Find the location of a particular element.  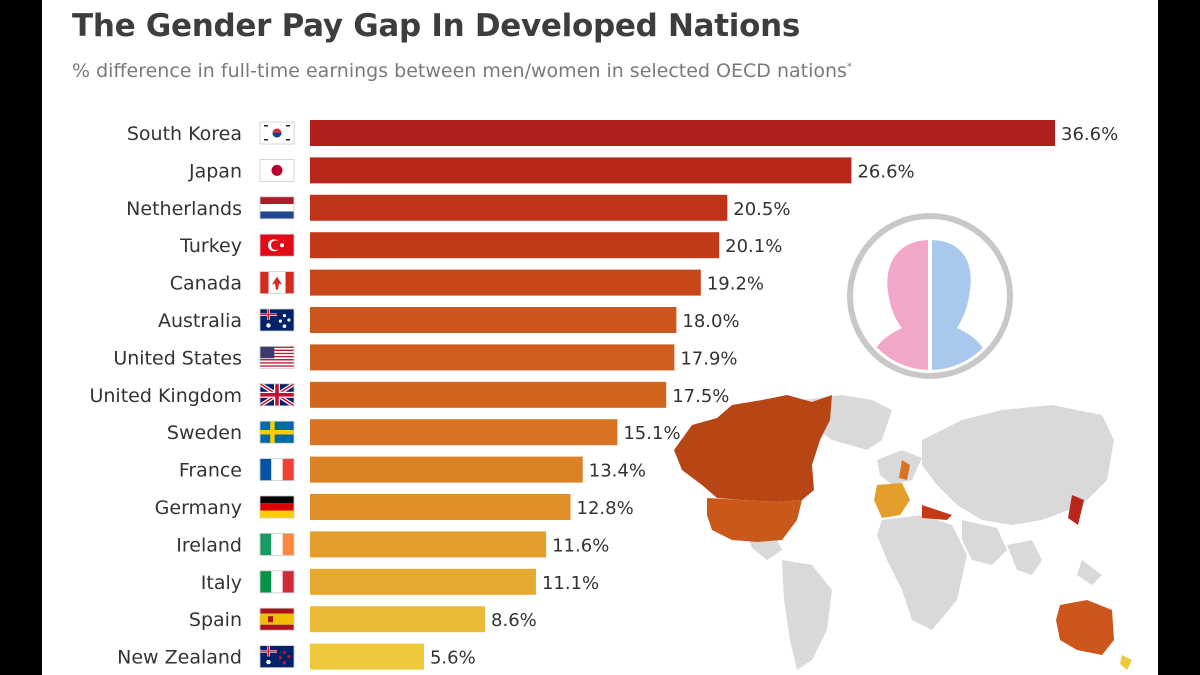

ireland-flag-icon is located at coordinates (277, 544).